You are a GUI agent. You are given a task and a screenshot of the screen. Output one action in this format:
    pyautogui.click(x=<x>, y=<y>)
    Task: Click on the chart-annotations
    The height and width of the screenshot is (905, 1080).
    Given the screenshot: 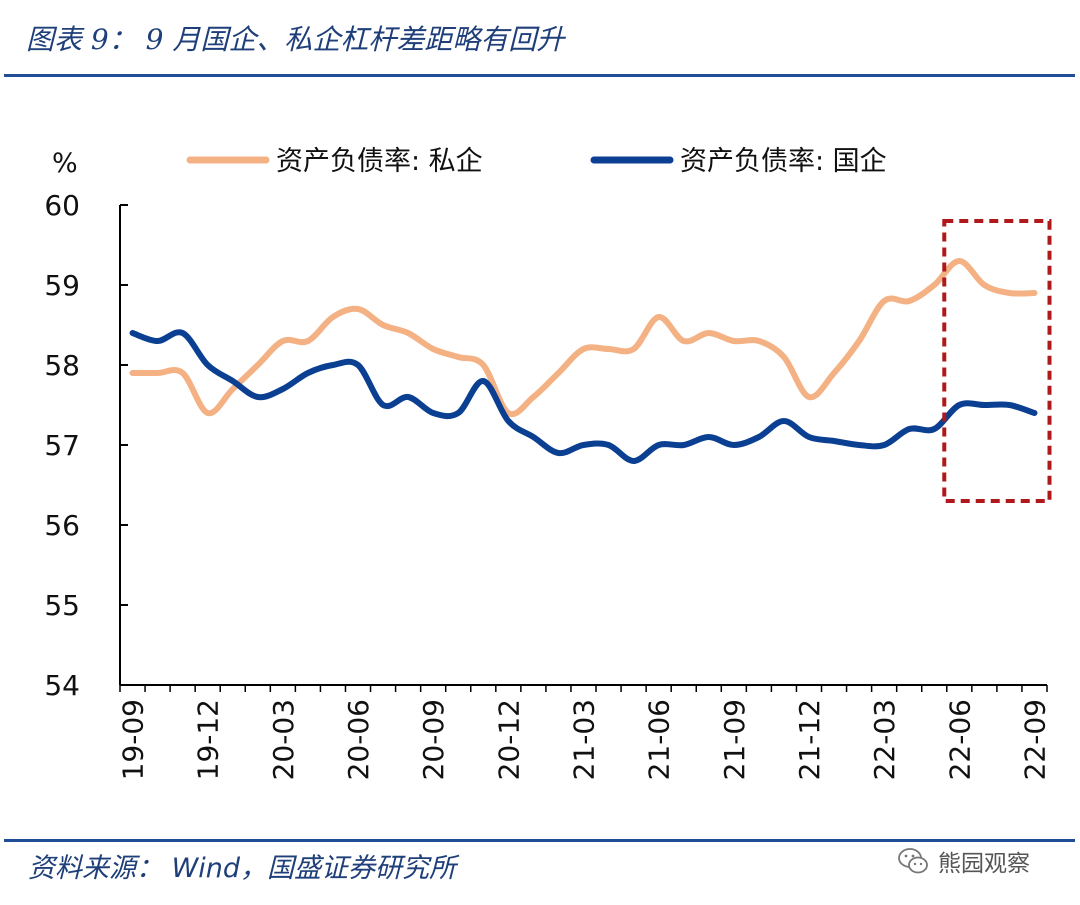 What is the action you would take?
    pyautogui.click(x=997, y=361)
    